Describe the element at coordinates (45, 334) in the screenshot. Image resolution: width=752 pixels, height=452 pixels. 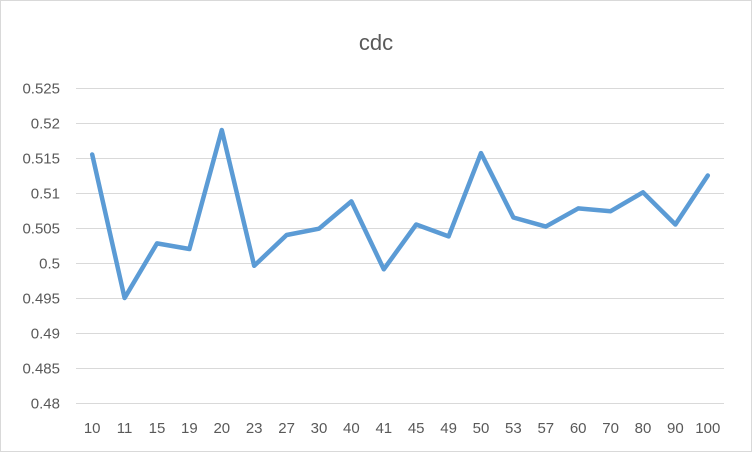
I see `y-tick-label: 0.49` at that location.